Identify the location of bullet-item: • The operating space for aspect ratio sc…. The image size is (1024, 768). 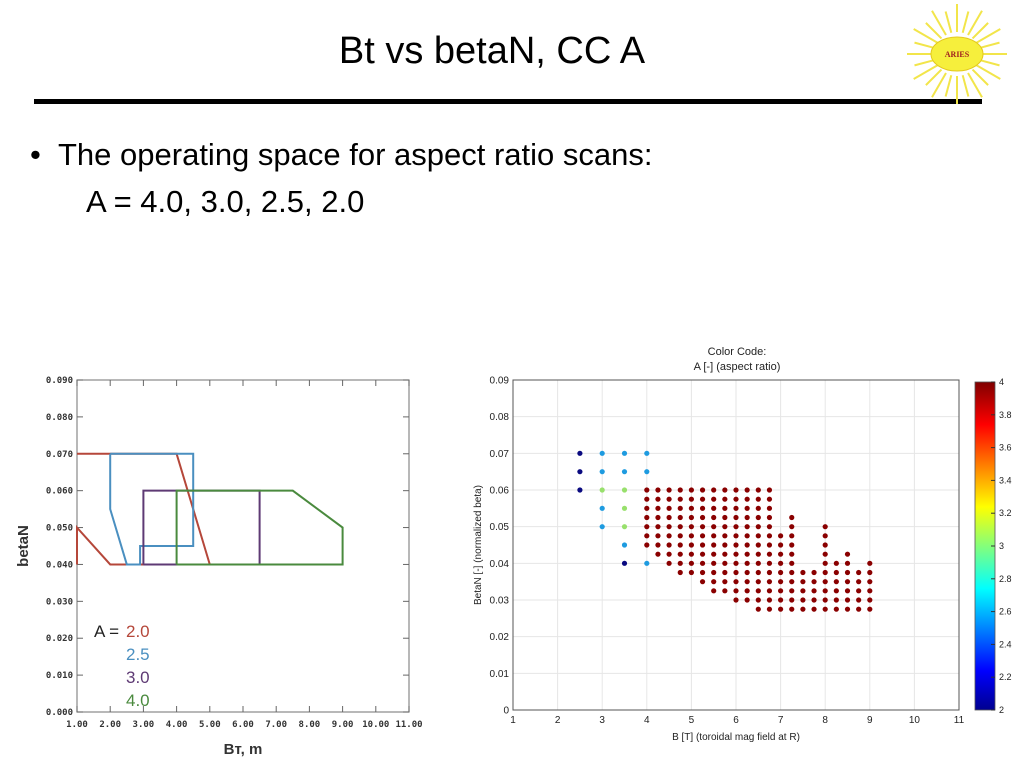
(341, 155).